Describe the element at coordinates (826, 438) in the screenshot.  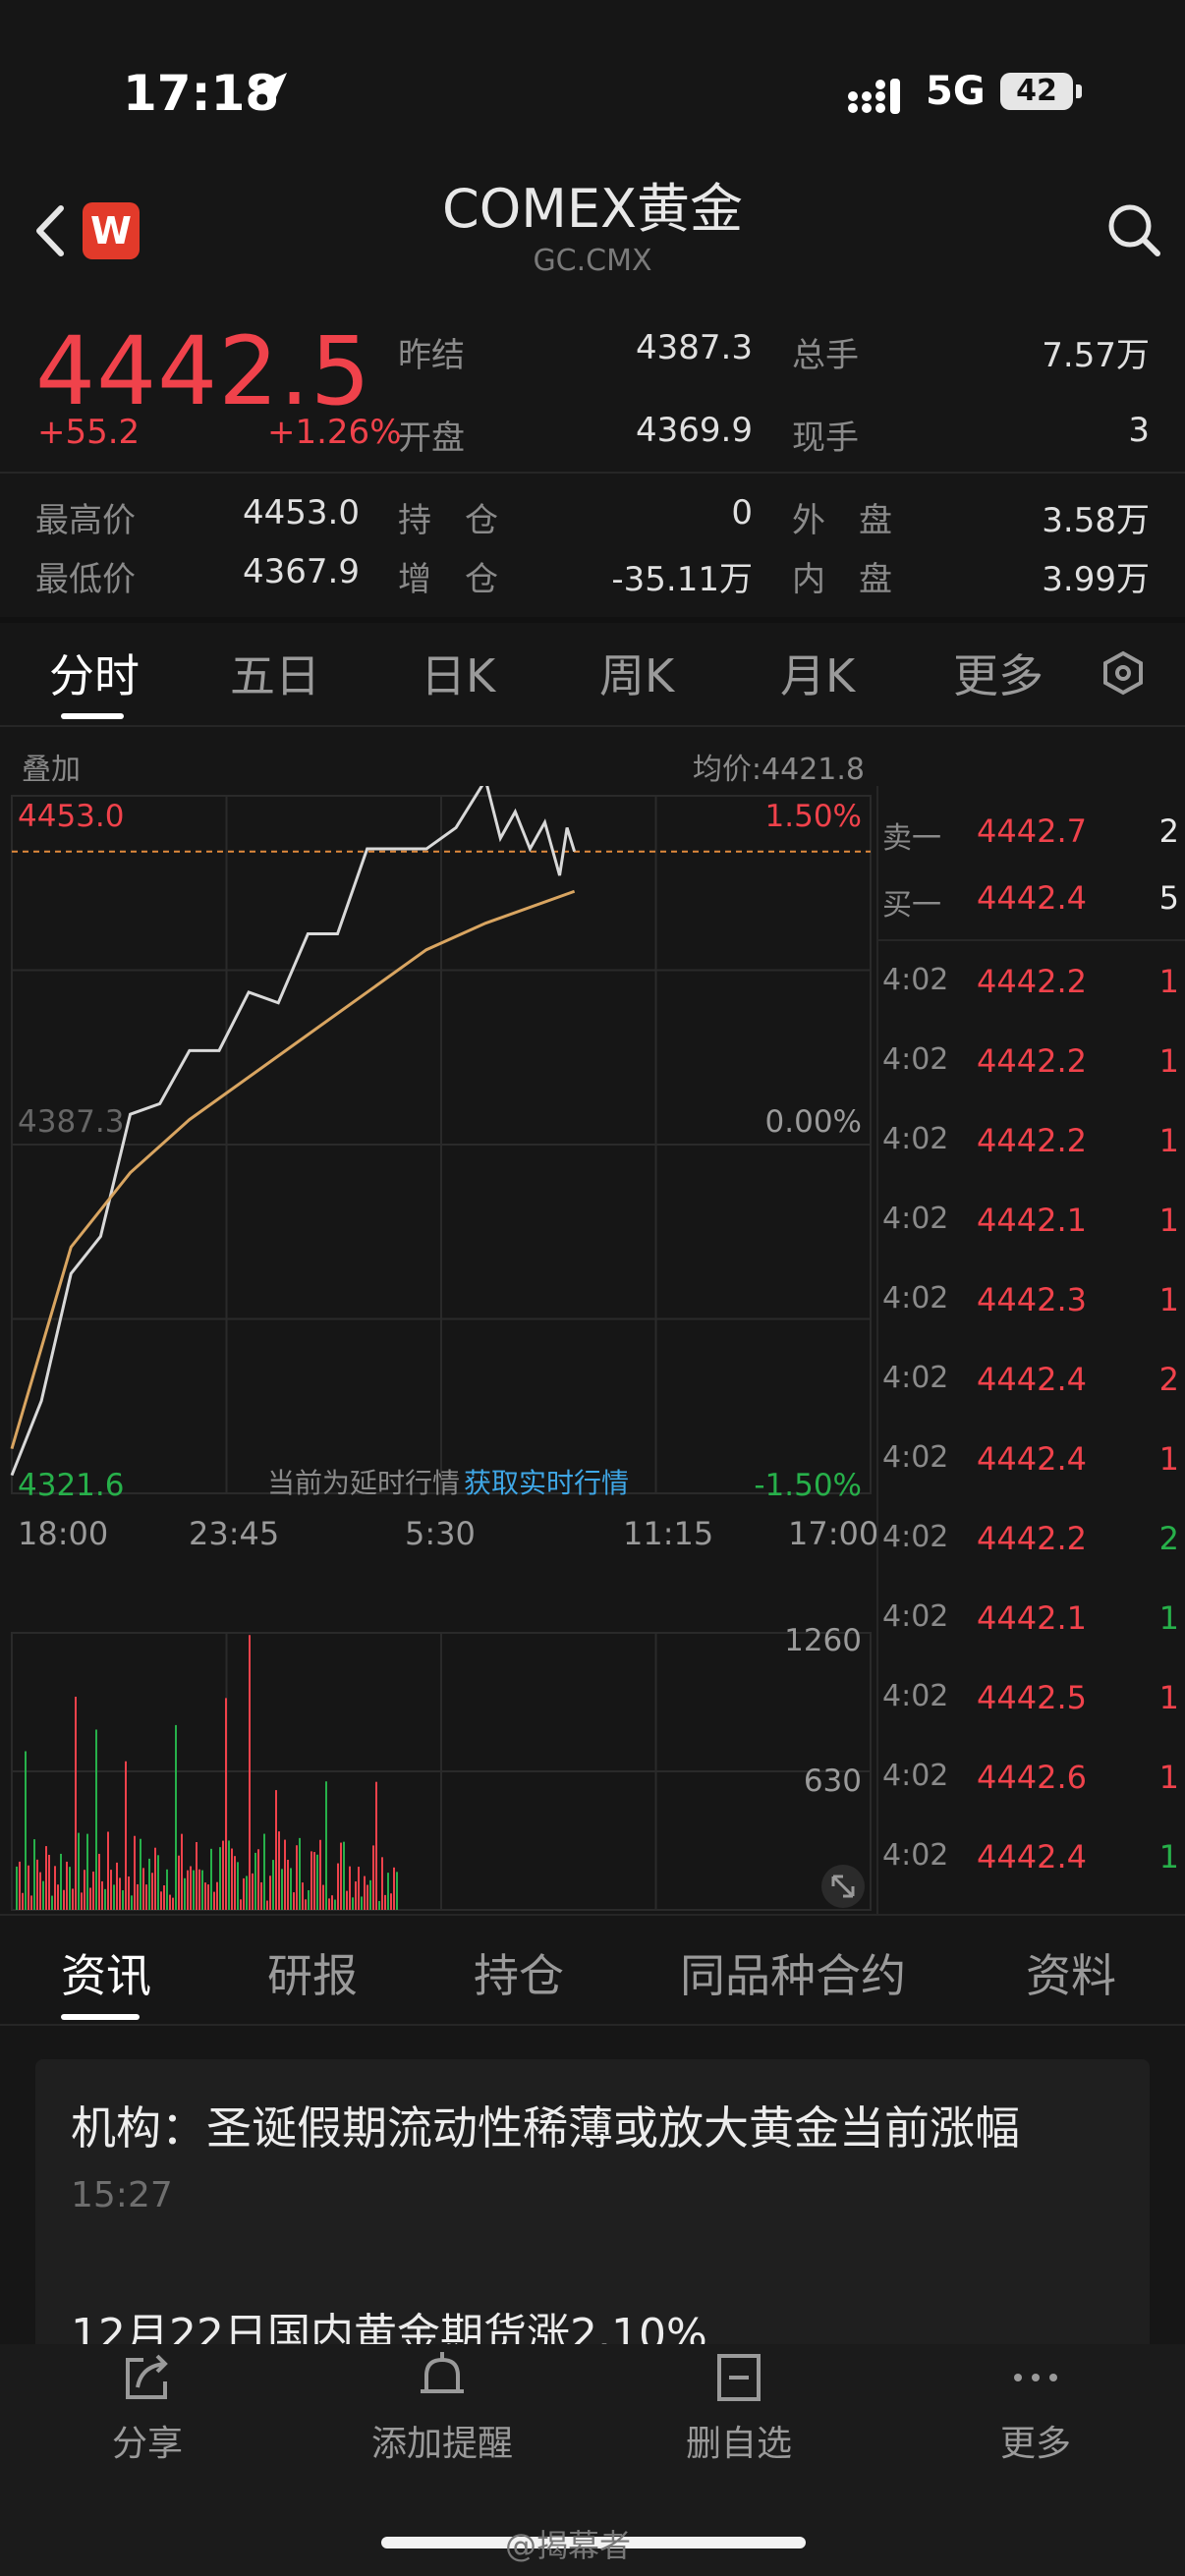
I see `current-volume-label: 现手` at that location.